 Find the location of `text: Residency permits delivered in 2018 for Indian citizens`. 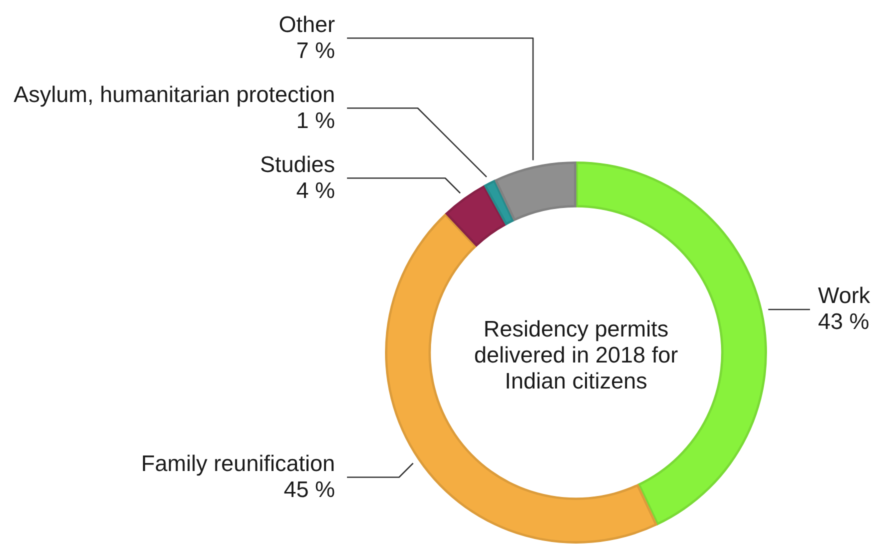

text: Residency permits delivered in 2018 for Indian citizens is located at coordinates (576, 355).